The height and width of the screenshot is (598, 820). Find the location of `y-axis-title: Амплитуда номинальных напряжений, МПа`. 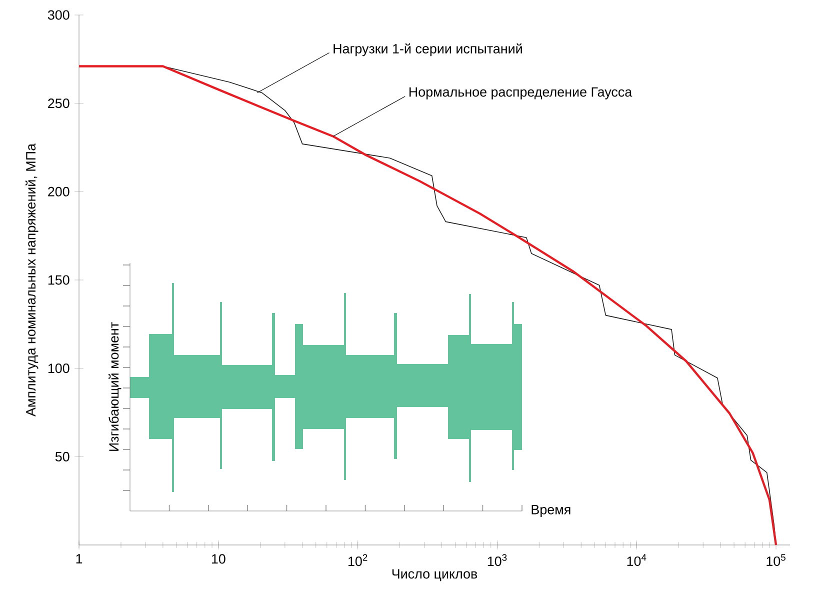

y-axis-title: Амплитуда номинальных напряжений, МПа is located at coordinates (31, 279).